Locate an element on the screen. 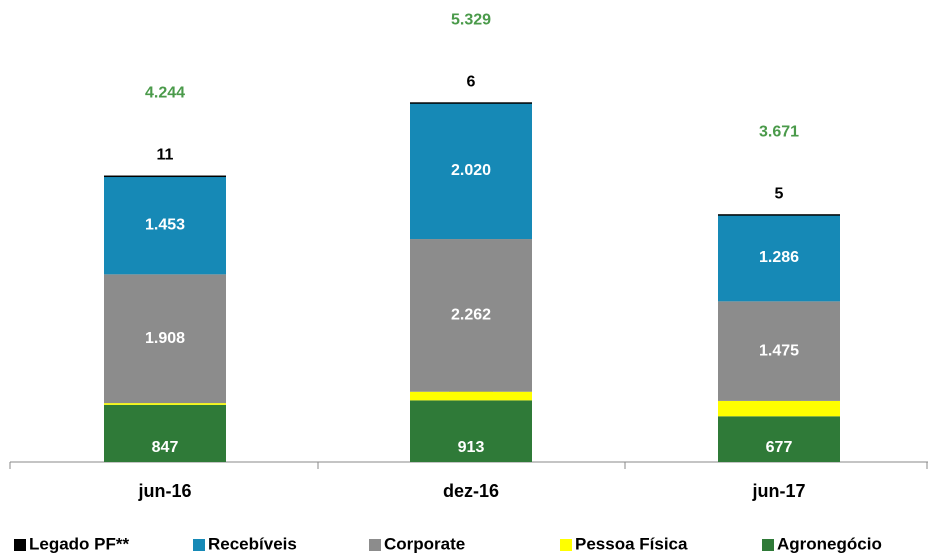  x-tick-label: jun-16 is located at coordinates (164, 491).